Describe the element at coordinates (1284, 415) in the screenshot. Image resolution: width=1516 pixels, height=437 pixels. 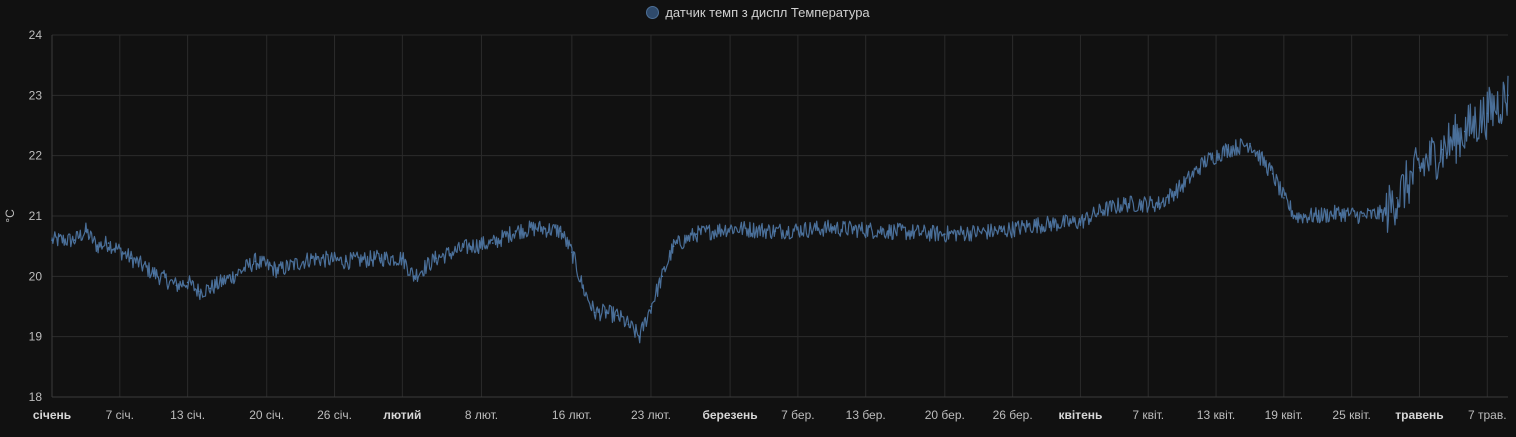
I see `x-tick-label: 19 квіт.` at that location.